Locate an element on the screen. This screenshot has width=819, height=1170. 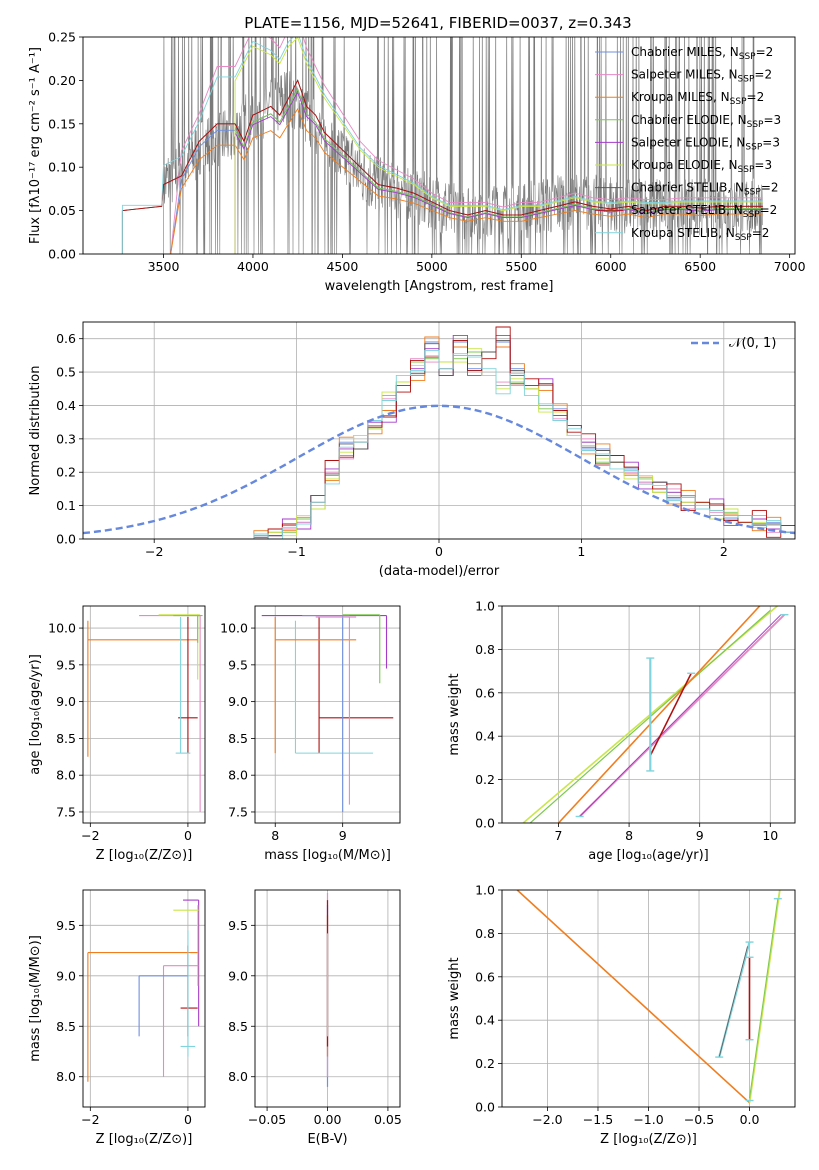
x-tick-label: 4500 is located at coordinates (342, 266).